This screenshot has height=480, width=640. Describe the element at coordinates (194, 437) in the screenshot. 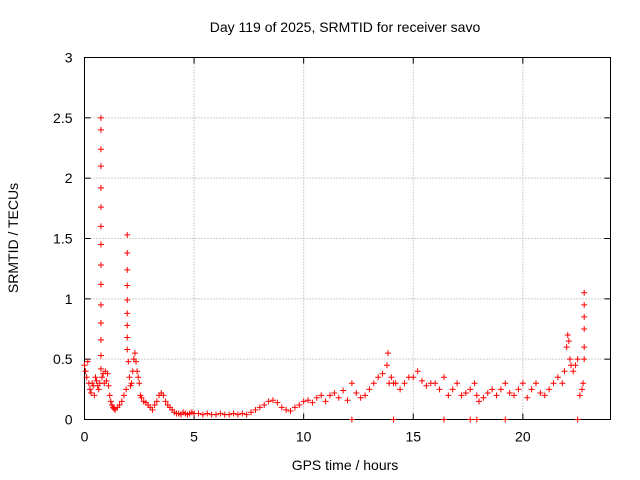

I see `x-tick-label: 5` at that location.